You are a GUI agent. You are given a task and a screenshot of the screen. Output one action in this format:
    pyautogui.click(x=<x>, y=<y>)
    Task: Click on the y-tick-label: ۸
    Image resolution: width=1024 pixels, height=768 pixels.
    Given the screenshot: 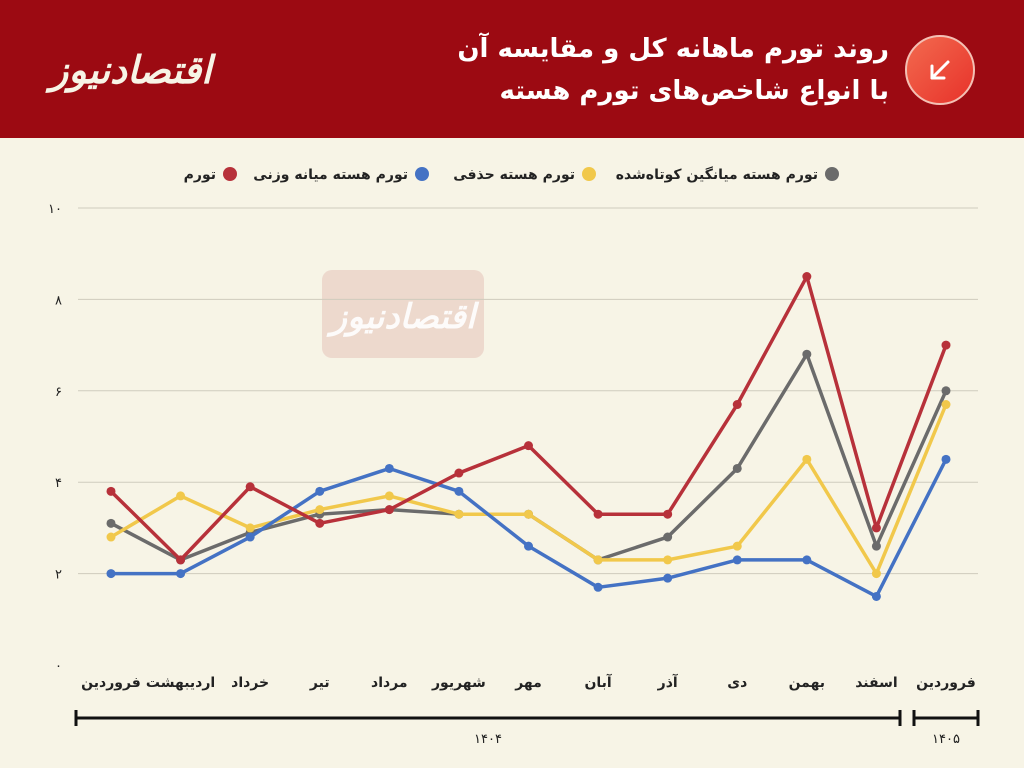 What is the action you would take?
    pyautogui.click(x=58, y=300)
    